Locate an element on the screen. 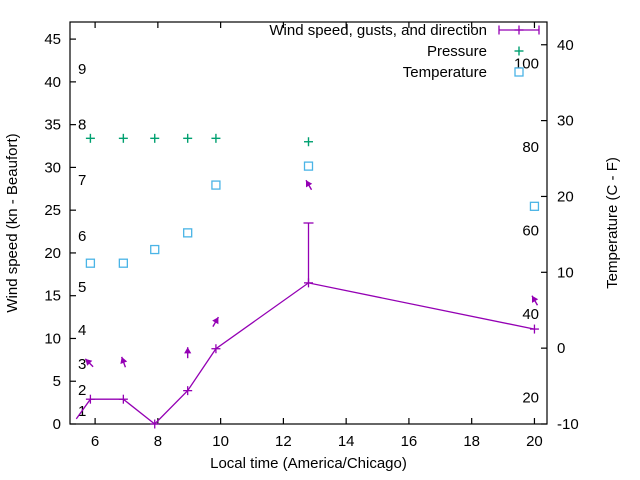 Image resolution: width=640 pixels, height=480 pixels. y2-axis-title: Temperature (C - F) is located at coordinates (612, 223).